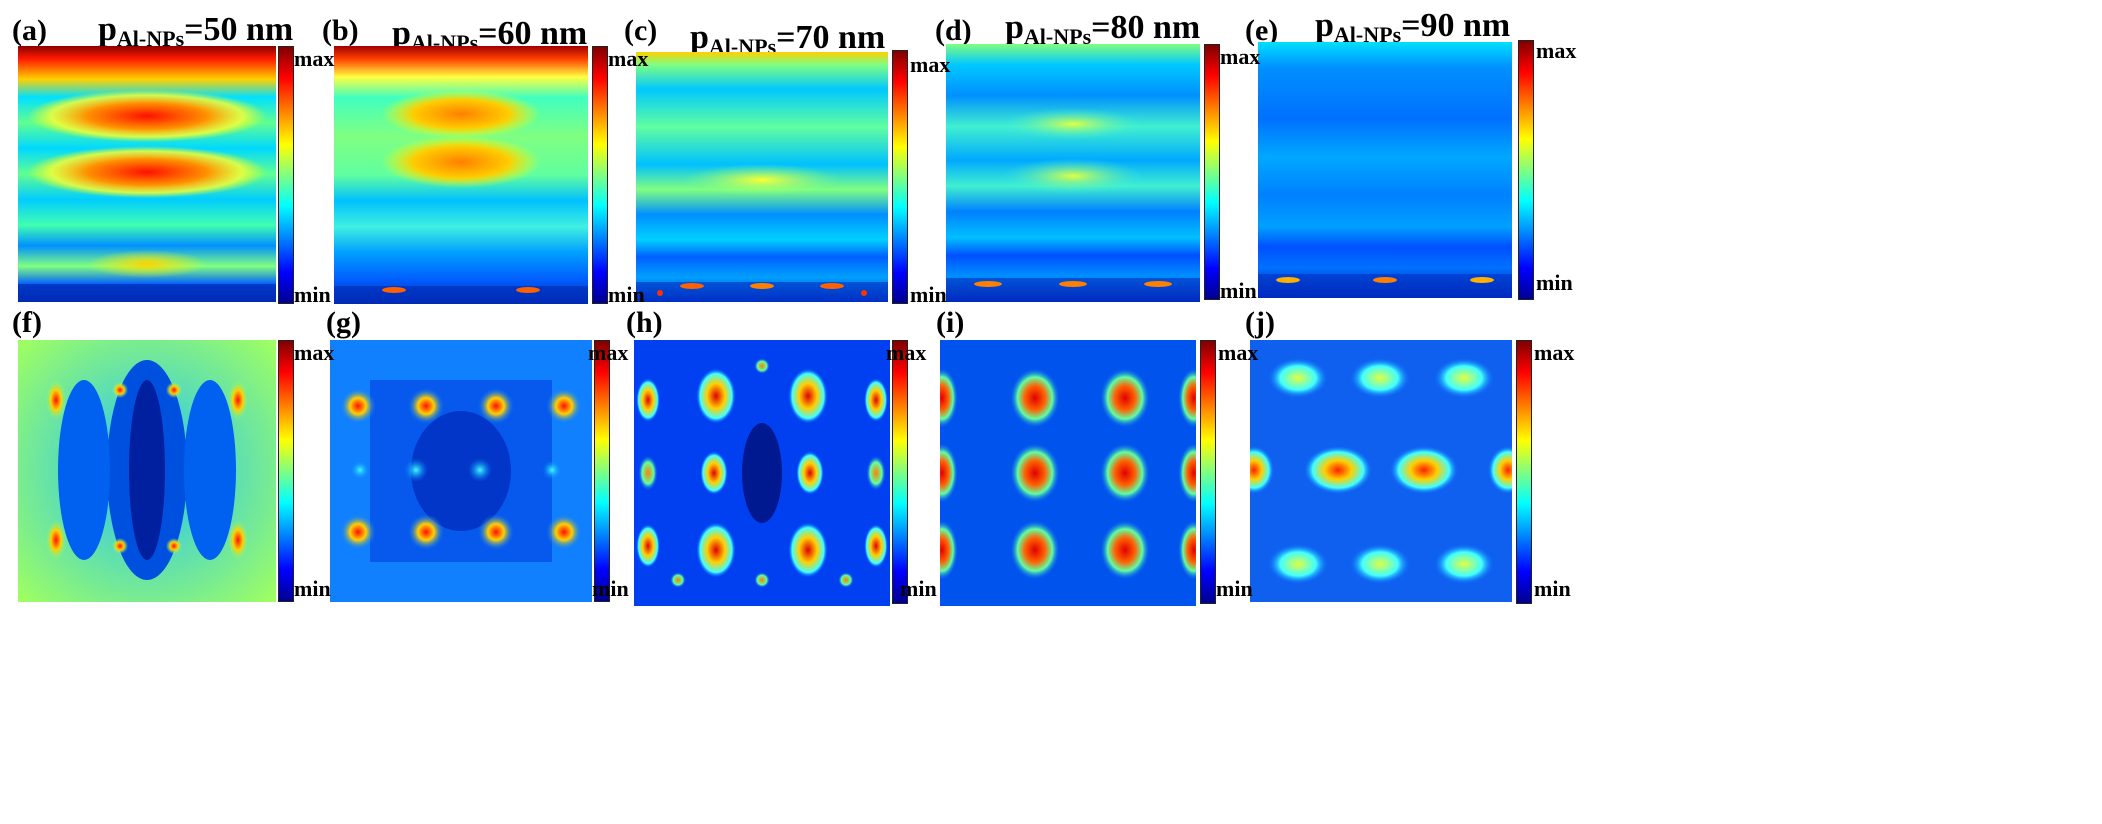  Describe the element at coordinates (27, 322) in the screenshot. I see `panel-label-f: (f)` at that location.